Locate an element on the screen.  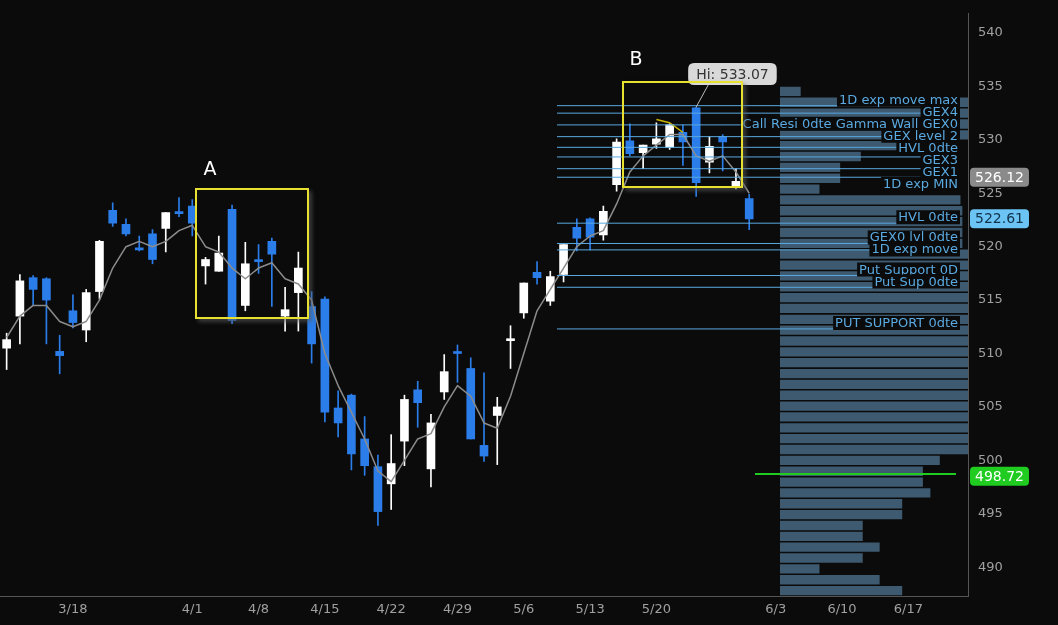
text: 526.12 is located at coordinates (999, 176).